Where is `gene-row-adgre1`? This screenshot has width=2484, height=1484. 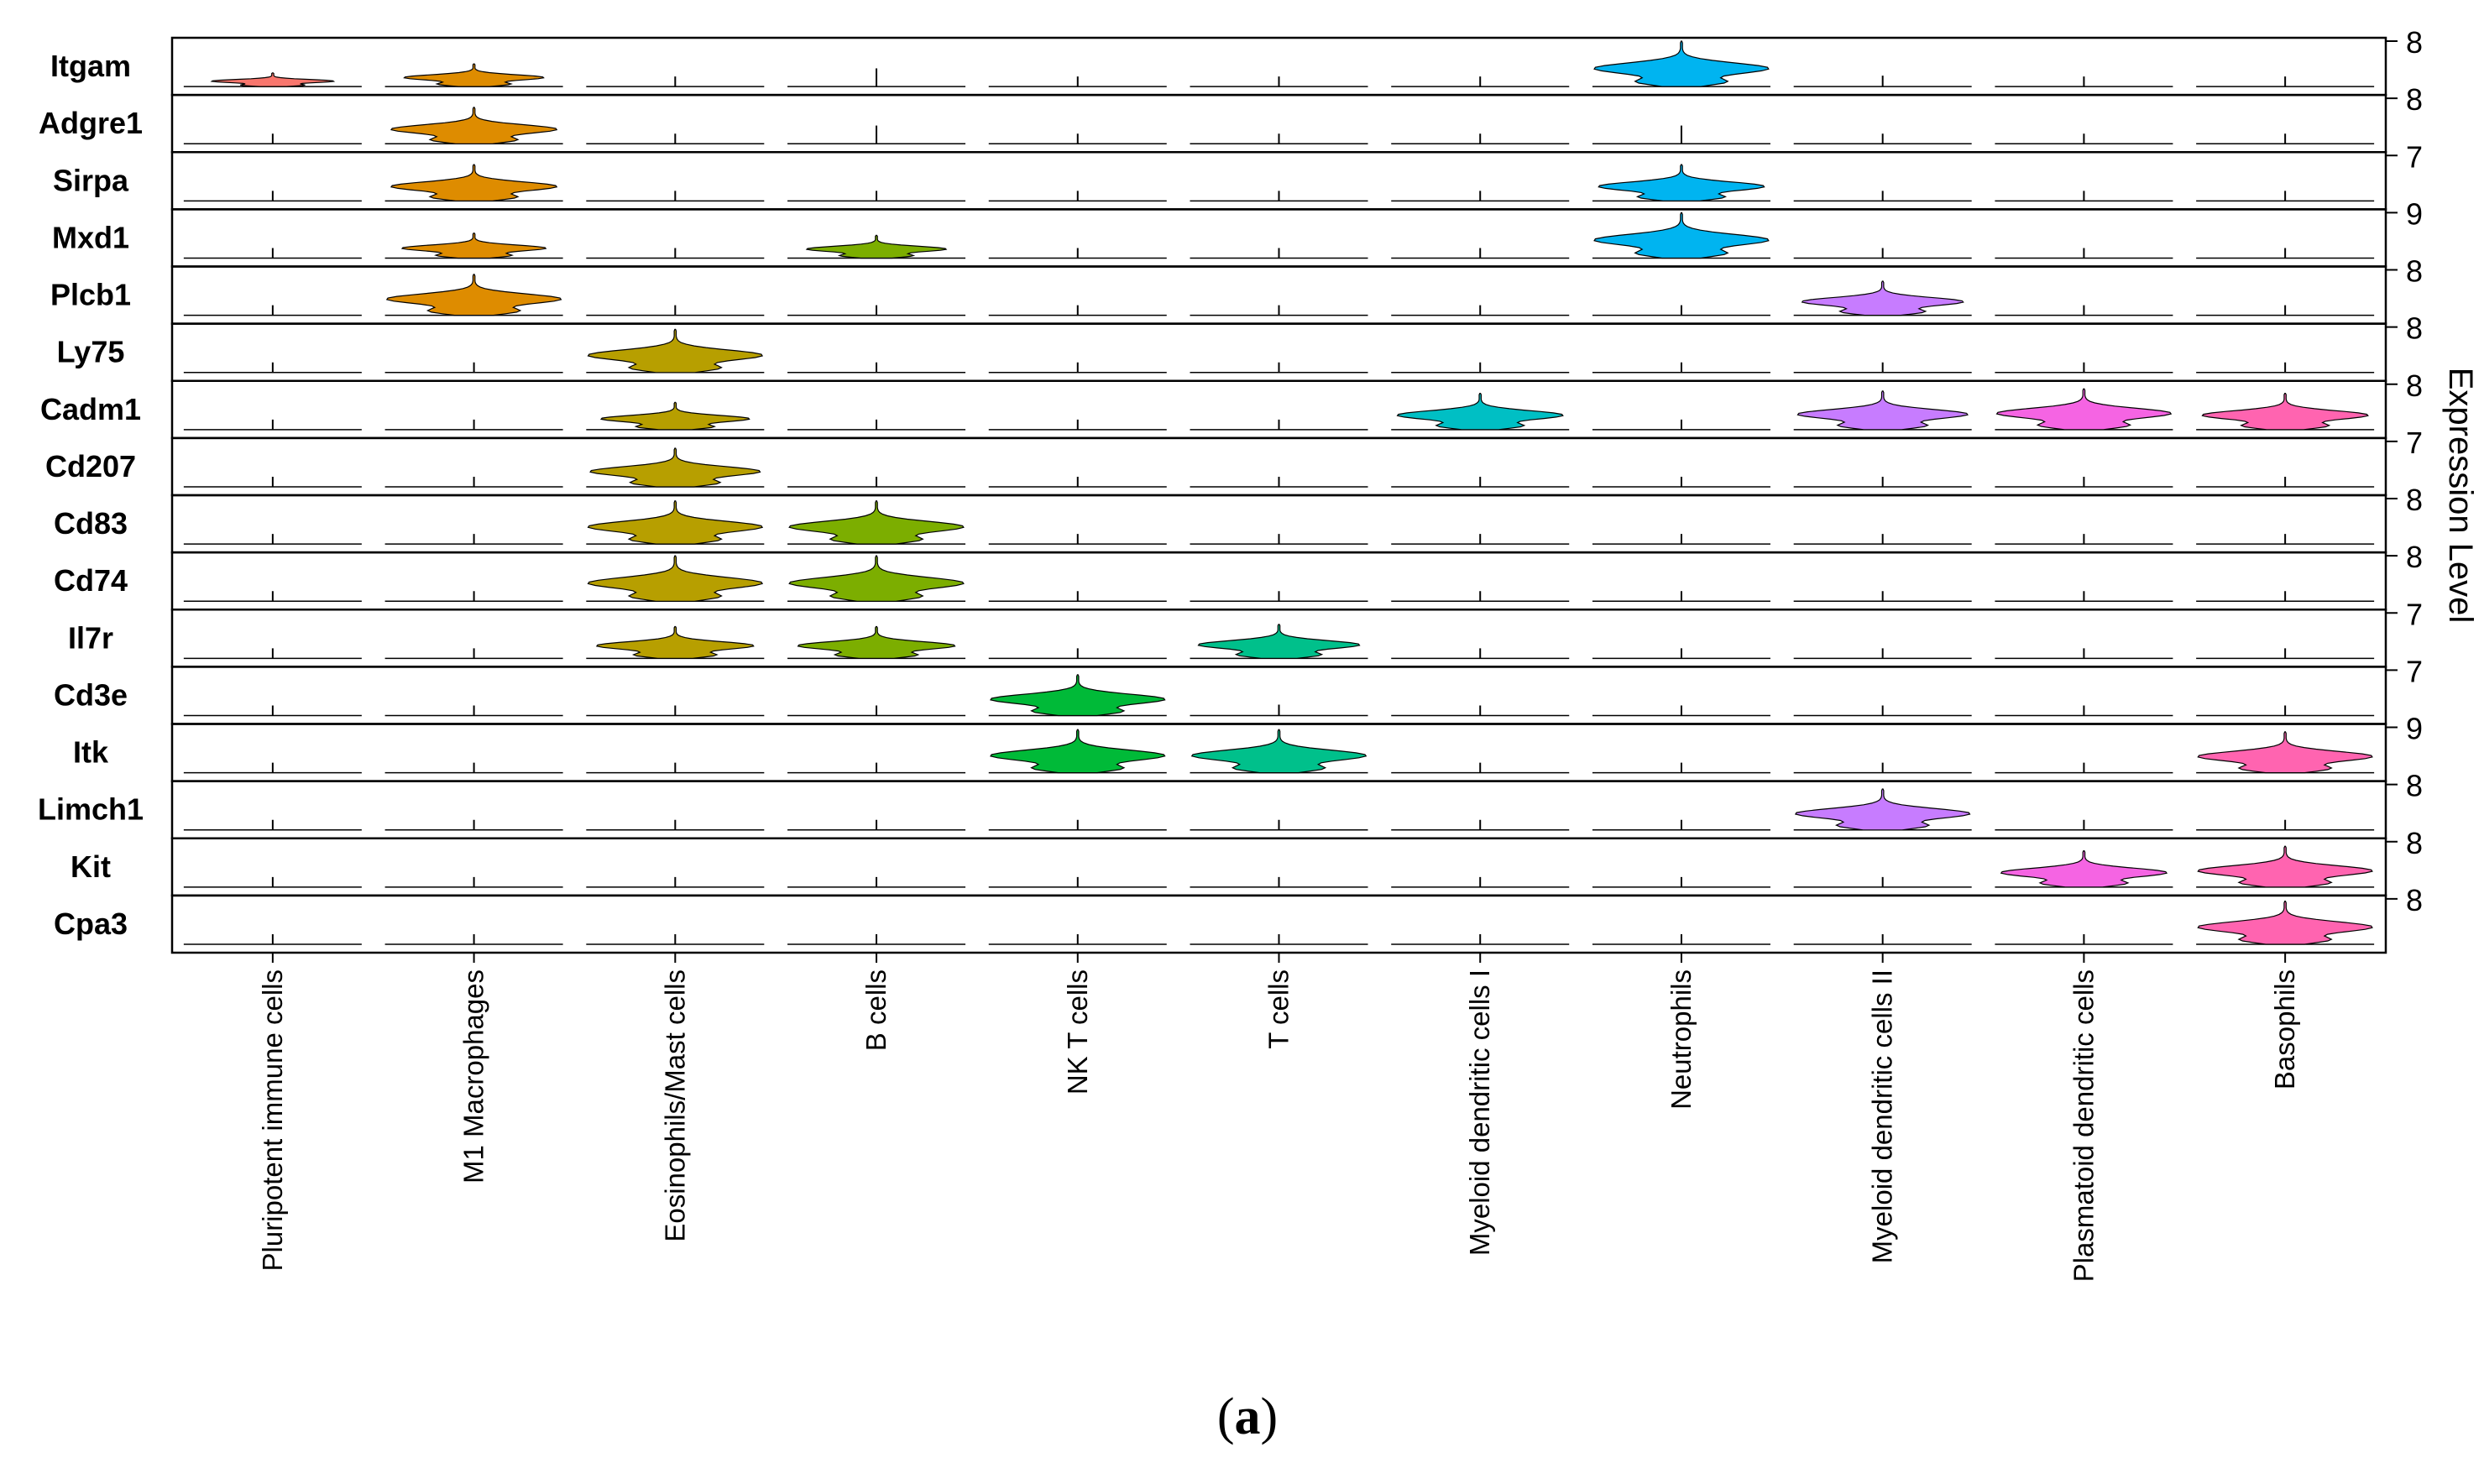 gene-row-adgre1 is located at coordinates (1278, 123).